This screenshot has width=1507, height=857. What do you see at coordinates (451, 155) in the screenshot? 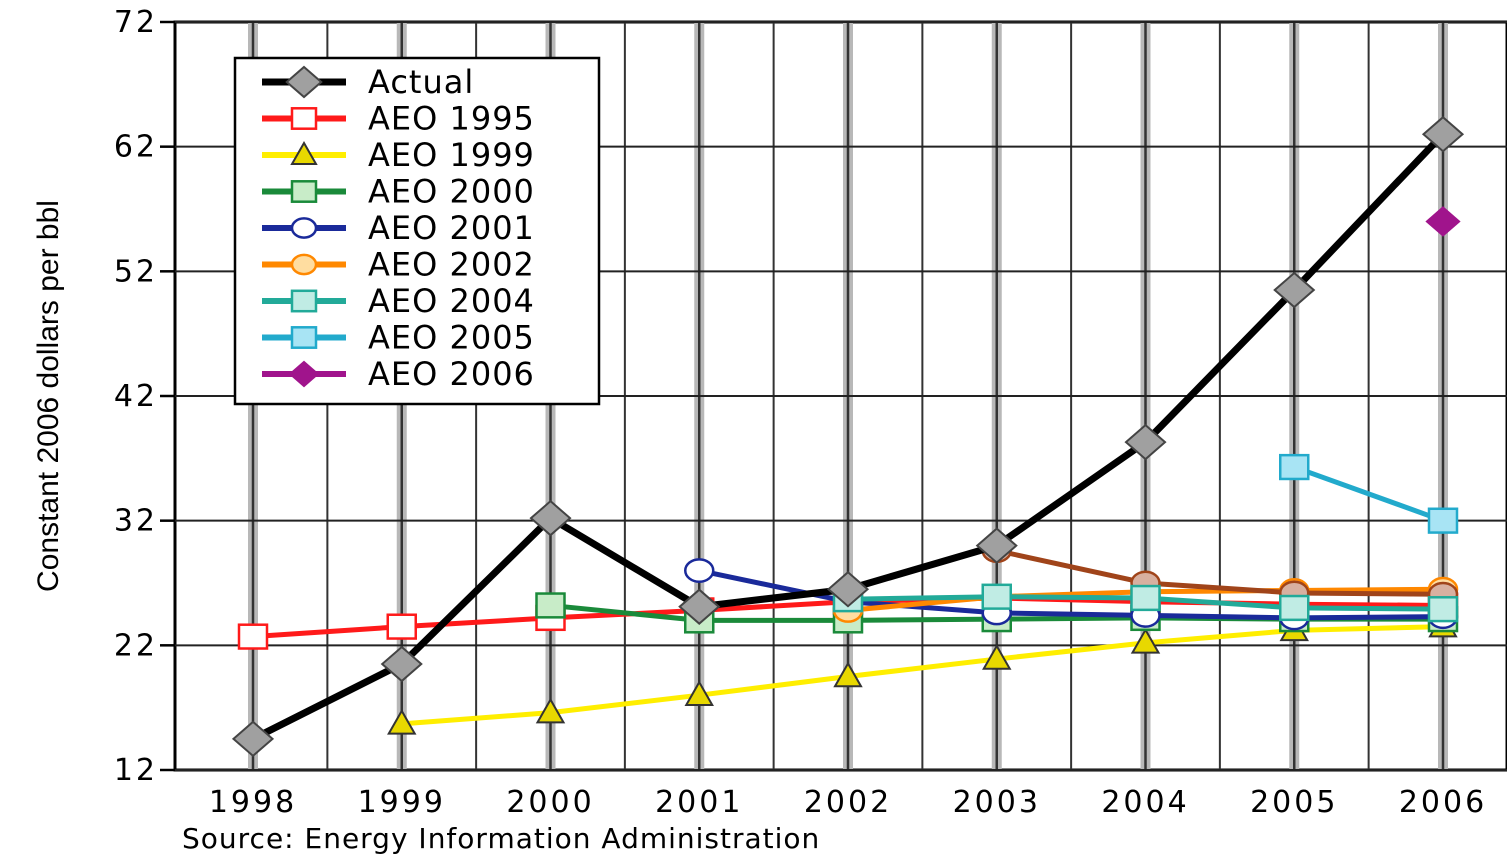
I see `legend-label: AEO 1999` at bounding box center [451, 155].